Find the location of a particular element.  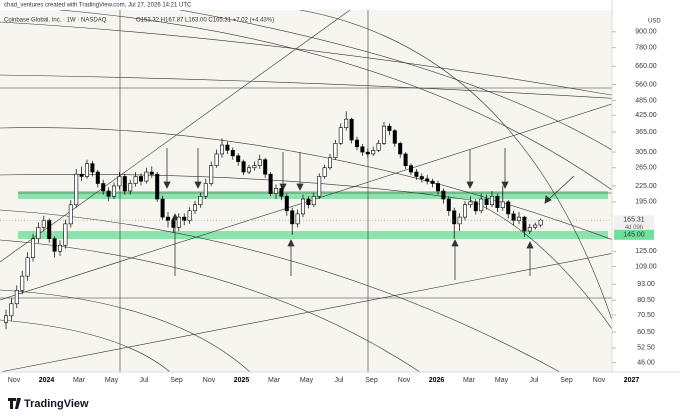

y-tick-label: 265.00 is located at coordinates (646, 168).